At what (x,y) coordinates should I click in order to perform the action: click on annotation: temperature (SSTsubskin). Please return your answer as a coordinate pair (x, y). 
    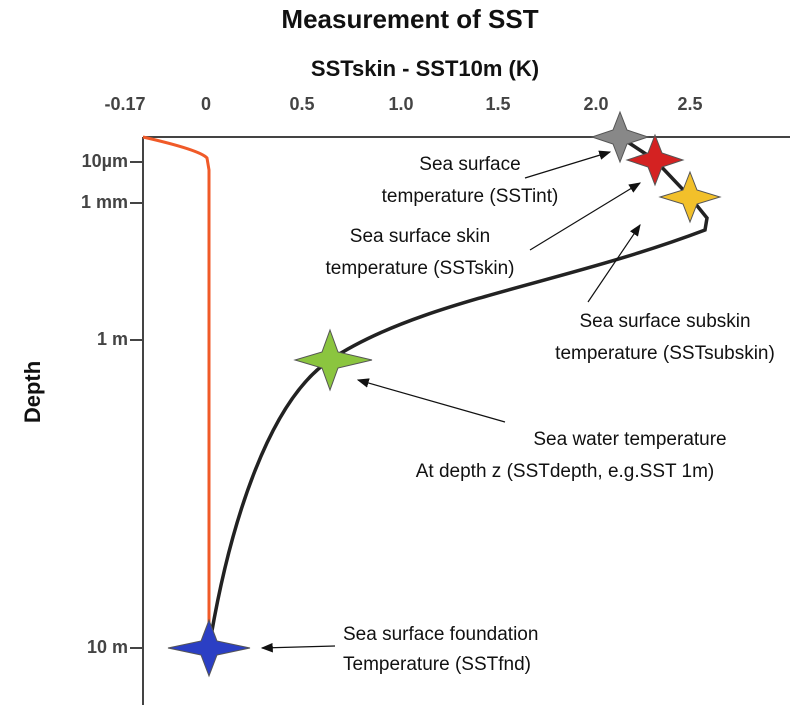
    Looking at the image, I should click on (665, 353).